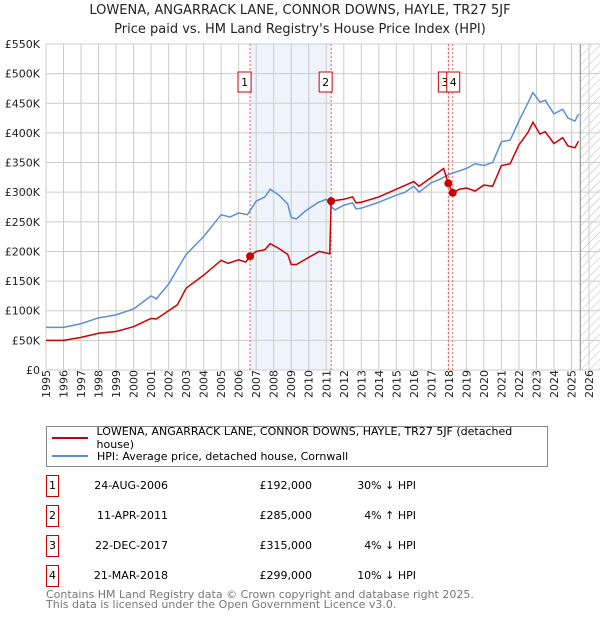 This screenshot has height=620, width=600. What do you see at coordinates (449, 384) in the screenshot?
I see `x-tick-label: 2018` at bounding box center [449, 384].